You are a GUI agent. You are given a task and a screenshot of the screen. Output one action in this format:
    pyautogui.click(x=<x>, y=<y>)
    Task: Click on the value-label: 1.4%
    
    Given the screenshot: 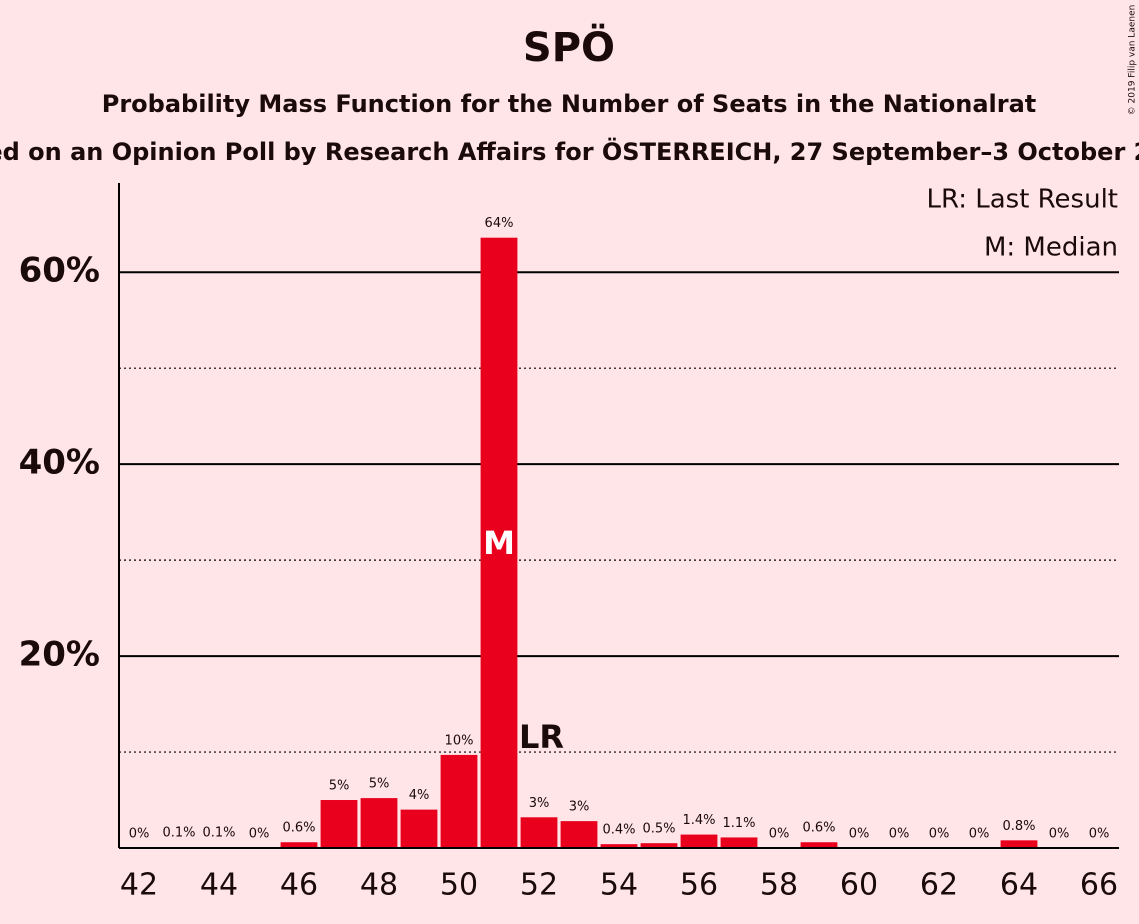 What is the action you would take?
    pyautogui.click(x=698, y=820)
    